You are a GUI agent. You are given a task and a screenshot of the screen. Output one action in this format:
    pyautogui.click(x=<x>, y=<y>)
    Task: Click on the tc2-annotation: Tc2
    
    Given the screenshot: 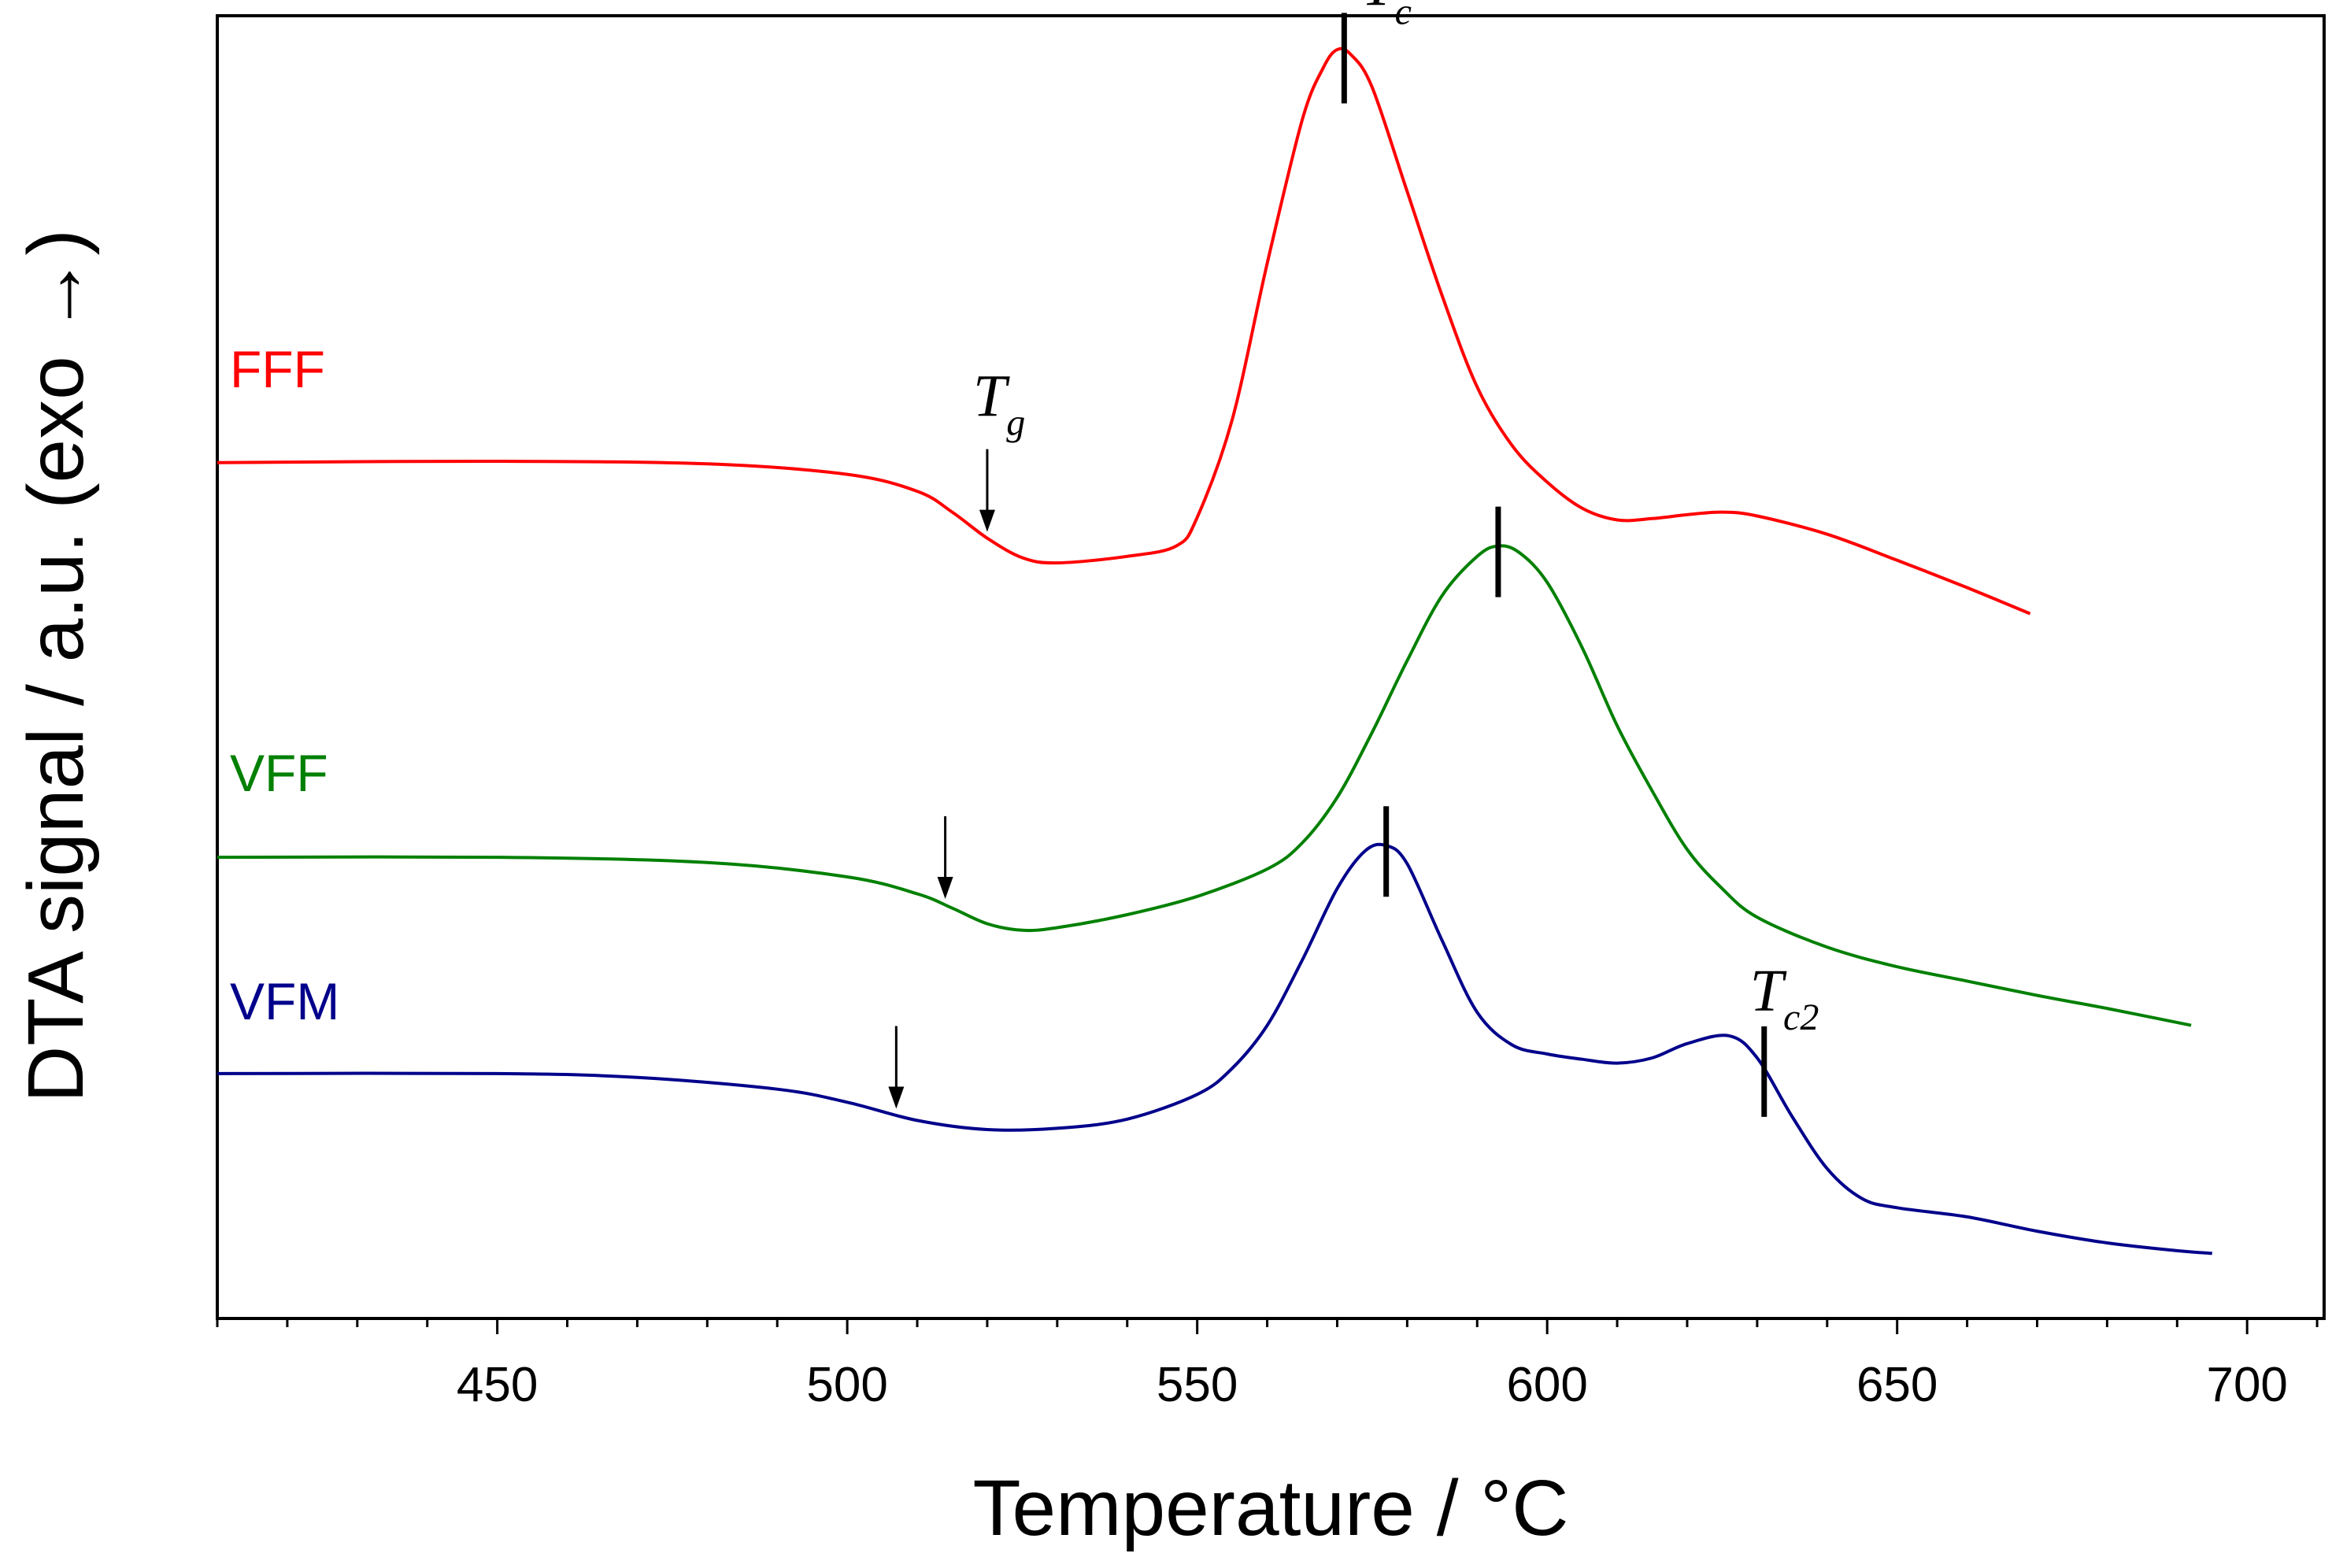 What is the action you would take?
    pyautogui.click(x=1784, y=998)
    